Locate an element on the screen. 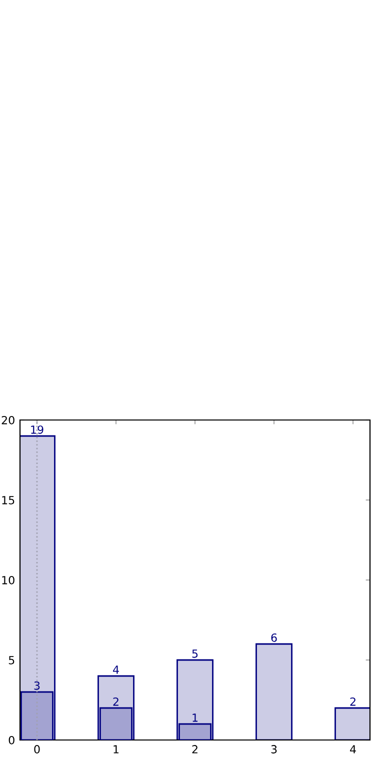 The height and width of the screenshot is (780, 390). x-tick-label: 4 is located at coordinates (353, 749).